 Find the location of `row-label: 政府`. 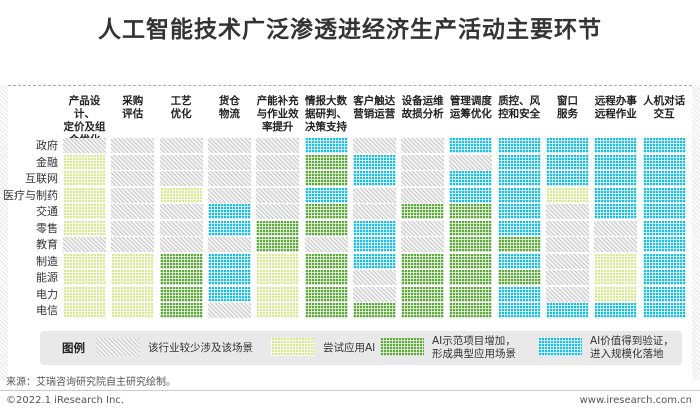

row-label: 政府 is located at coordinates (47, 145).